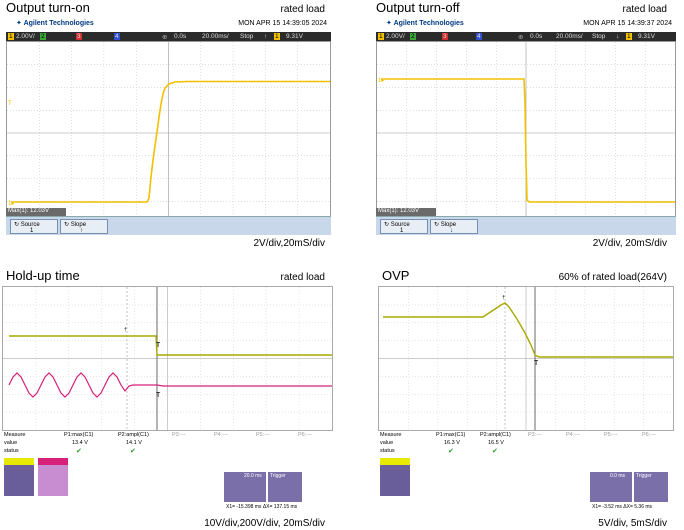 The width and height of the screenshot is (684, 530). Describe the element at coordinates (84, 226) in the screenshot. I see `slope-softkey: ↻ Slope ↑` at that location.